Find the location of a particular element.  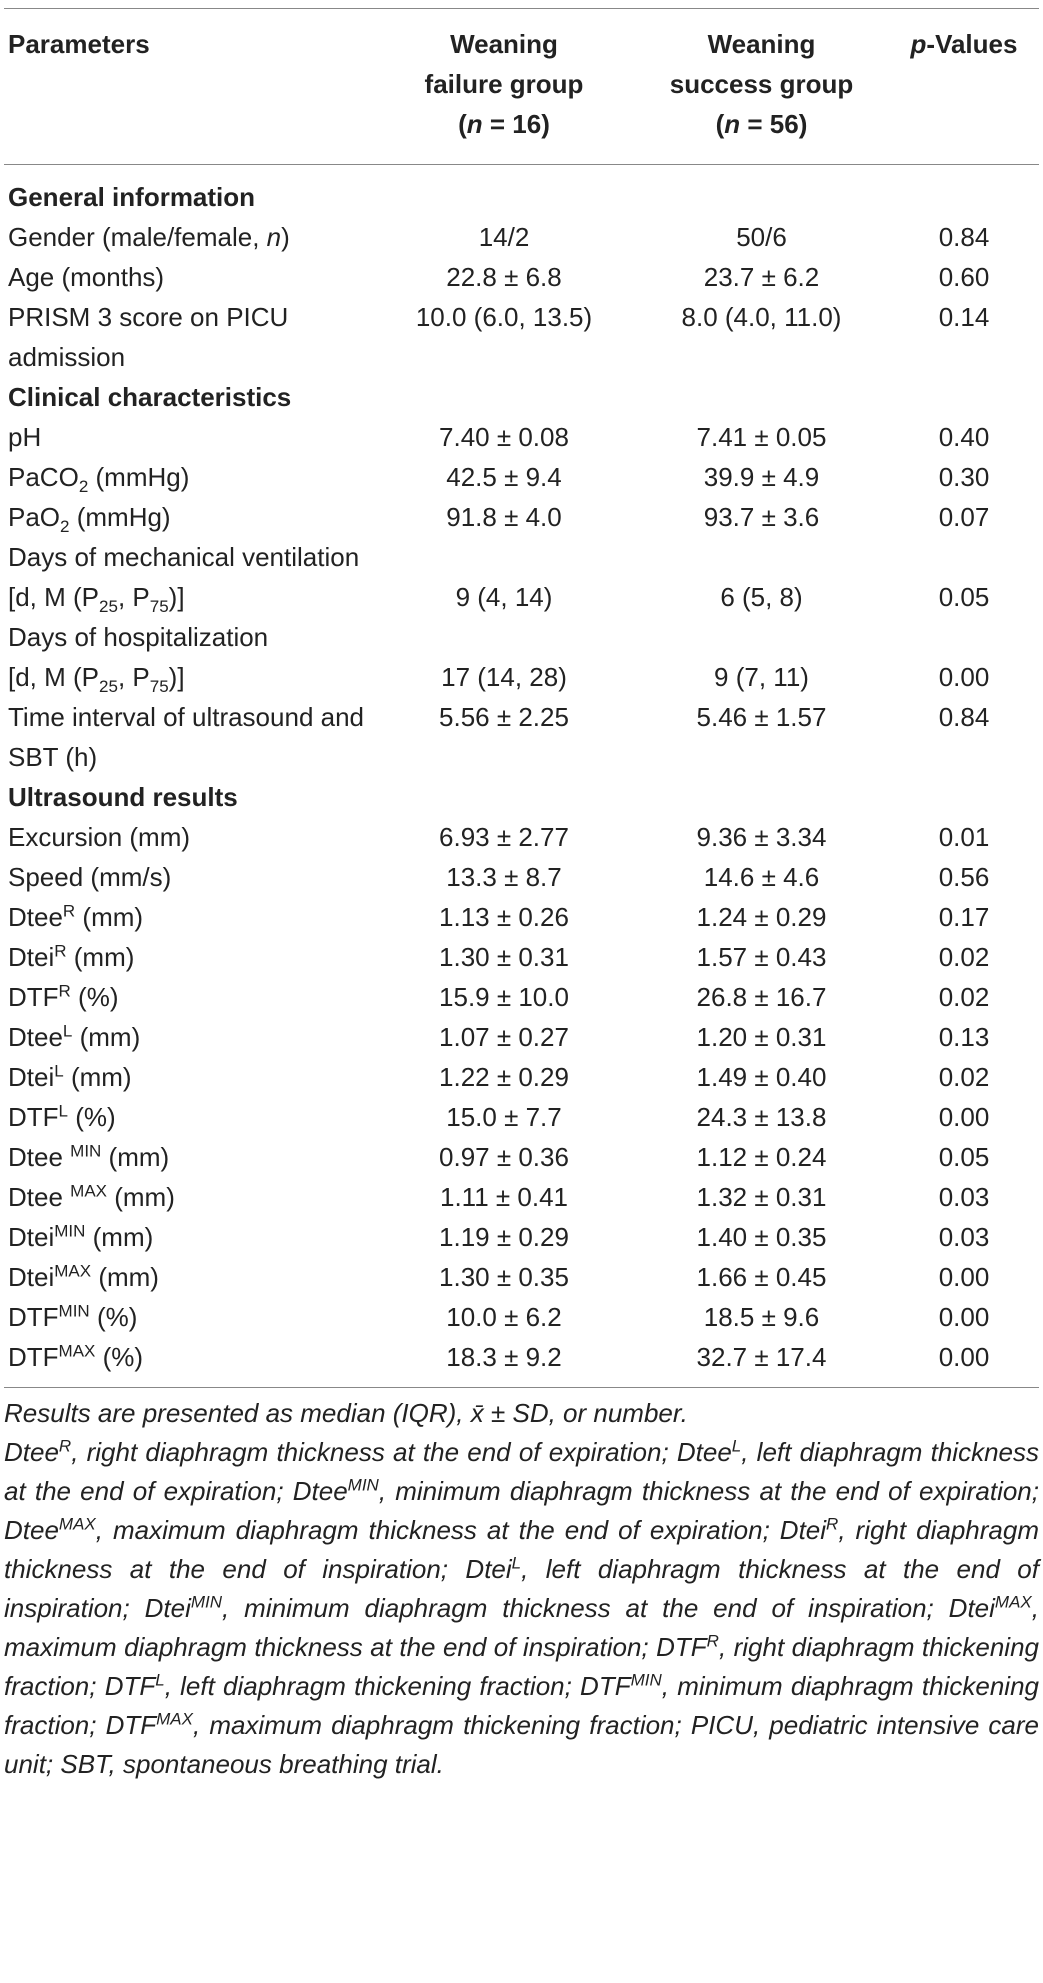

table-row: DTFMAX (%) 18.3 ± 9.2 32.7 ± 17.4 0.00 is located at coordinates (521, 1362).